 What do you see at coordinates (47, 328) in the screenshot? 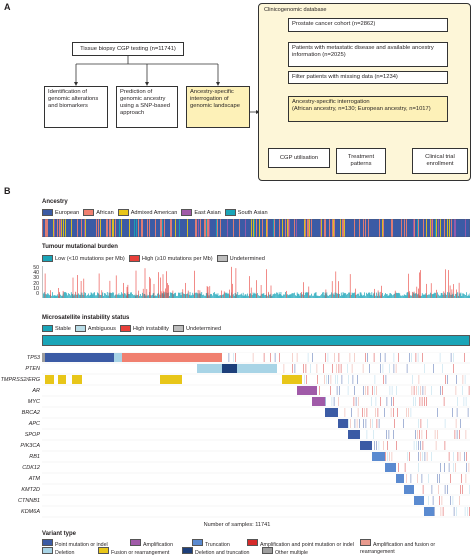
I see `legend-swatch-msi-stable` at bounding box center [47, 328].